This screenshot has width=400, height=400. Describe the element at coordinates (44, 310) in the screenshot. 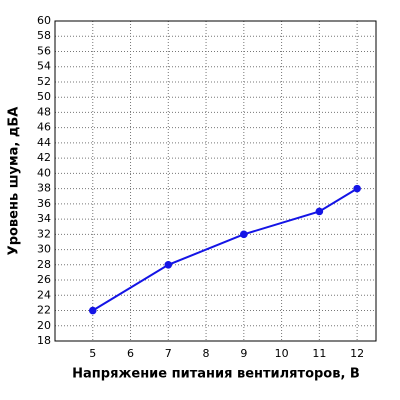

I see `y-tick-label: 22` at that location.